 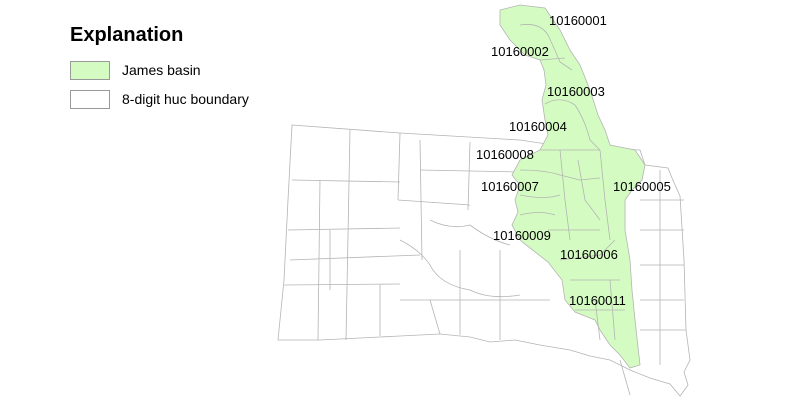 What do you see at coordinates (597, 300) in the screenshot?
I see `huc-label: 10160011` at bounding box center [597, 300].